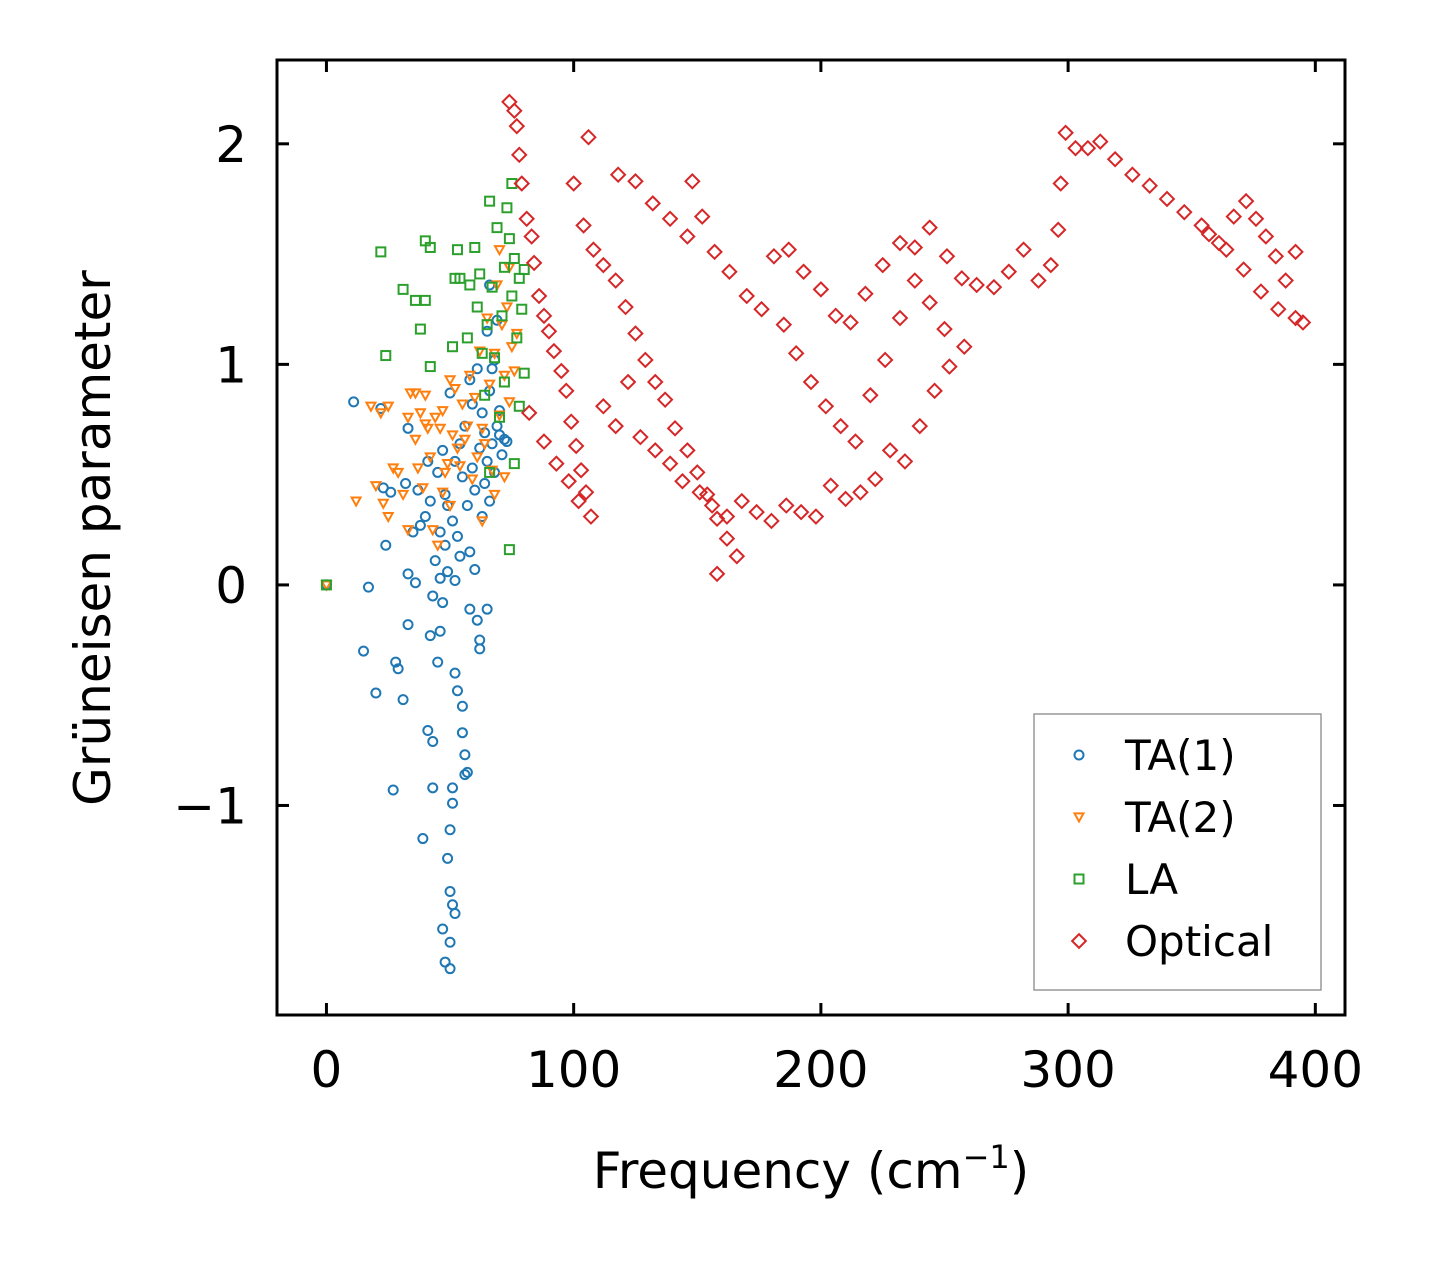  Describe the element at coordinates (425, 384) in the screenshot. I see `series-la` at that location.